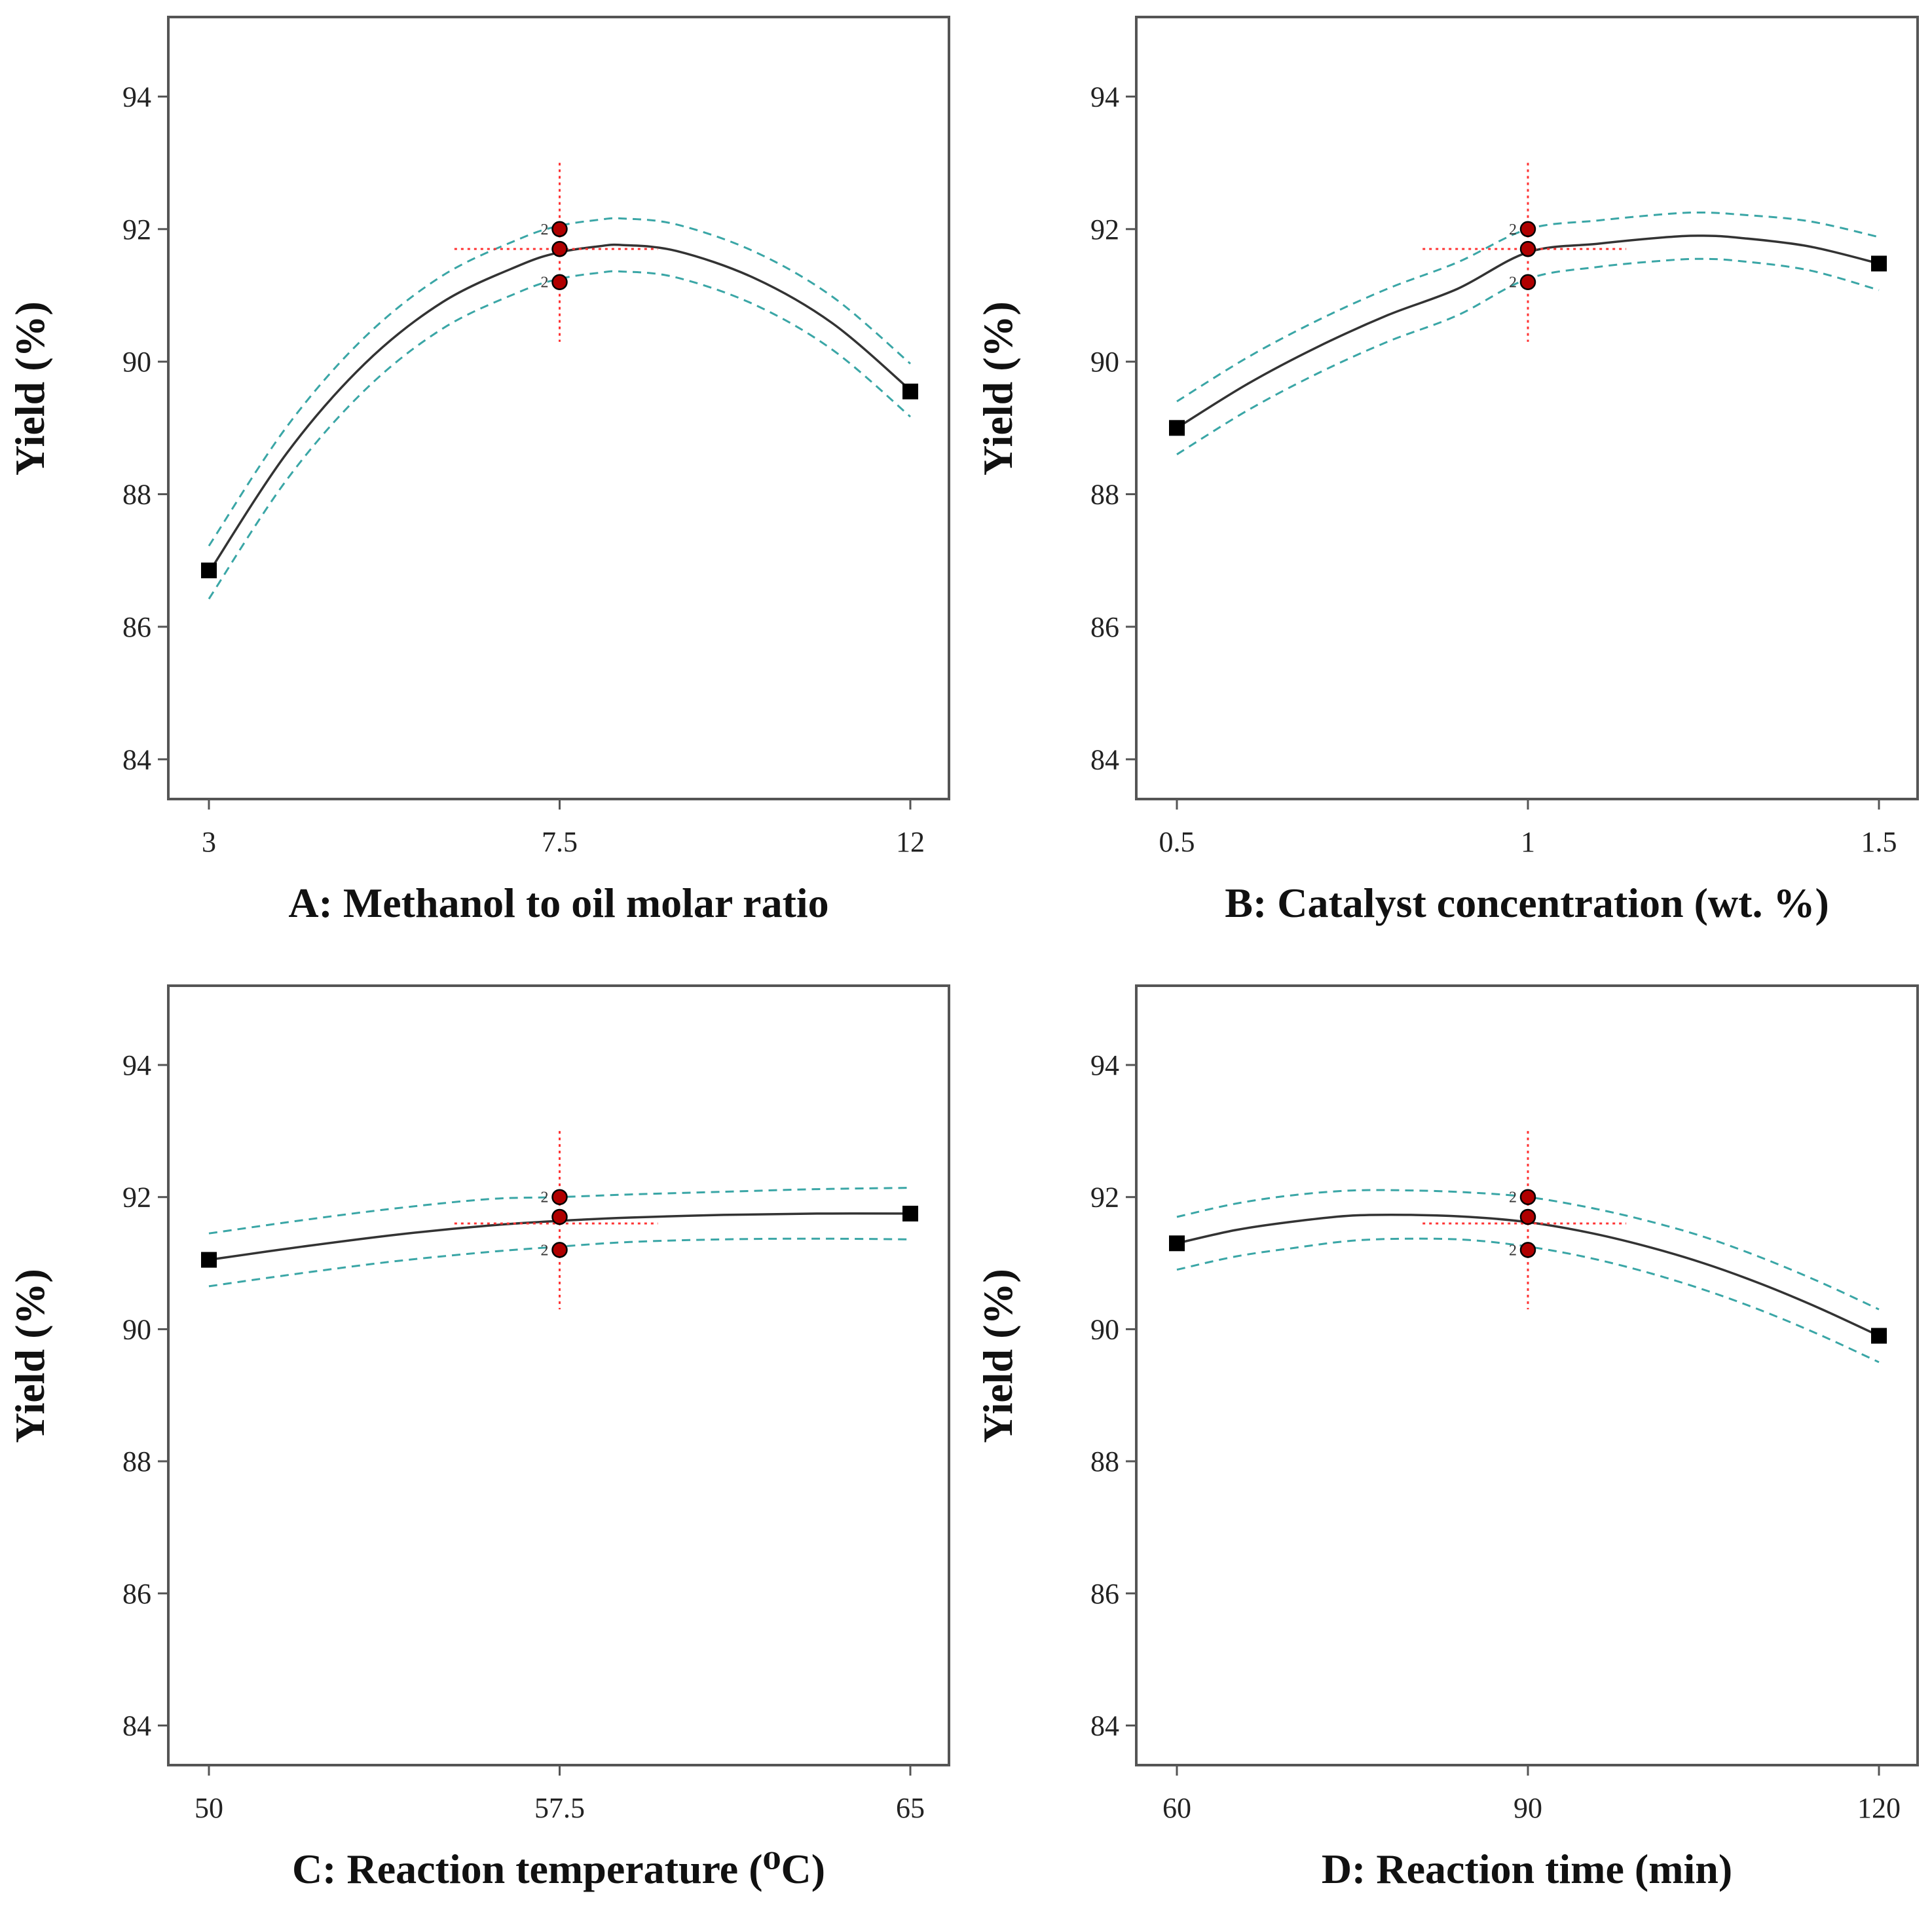 This screenshot has height=1921, width=1932. Describe the element at coordinates (1177, 842) in the screenshot. I see `x-tick-label: 0.5` at that location.